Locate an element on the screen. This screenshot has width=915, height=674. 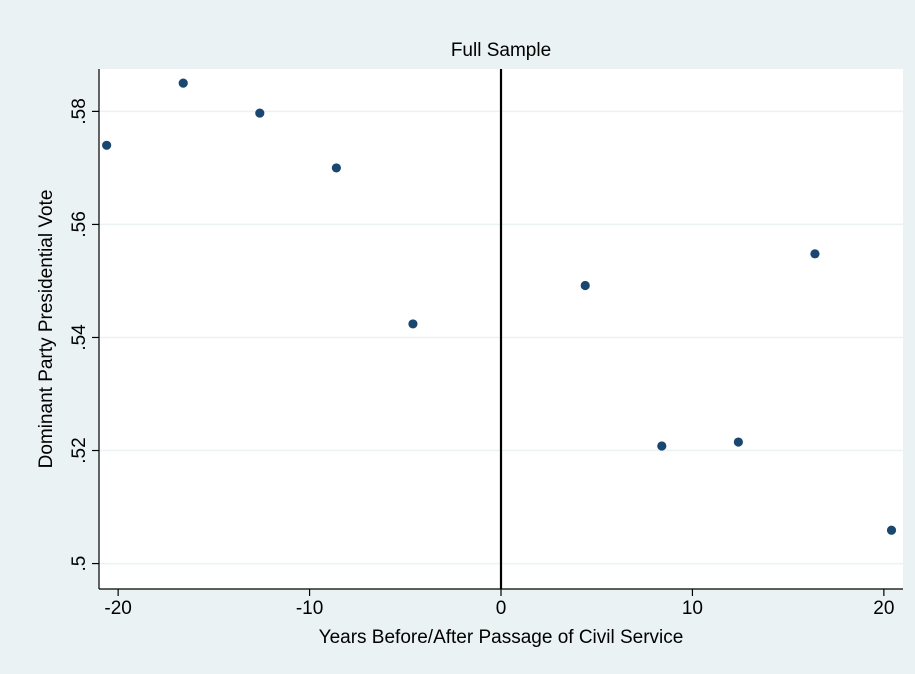
y-tick-label: .52 is located at coordinates (79, 450).